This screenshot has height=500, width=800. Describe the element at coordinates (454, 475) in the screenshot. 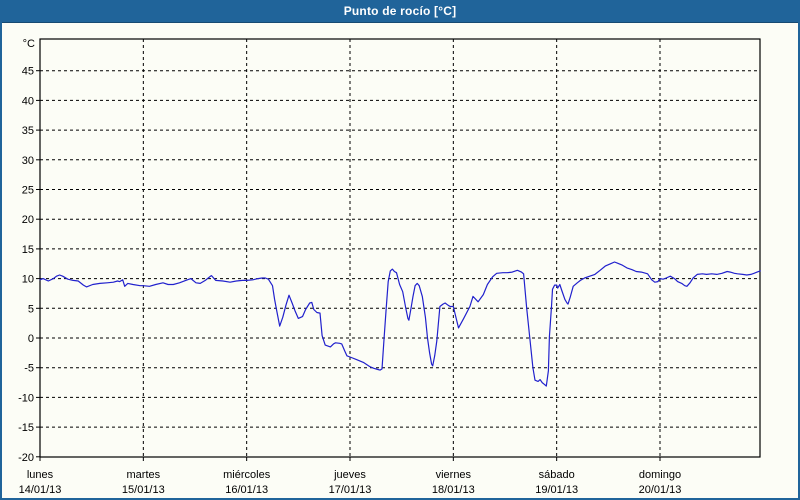

I see `x-day-label: viernes` at that location.